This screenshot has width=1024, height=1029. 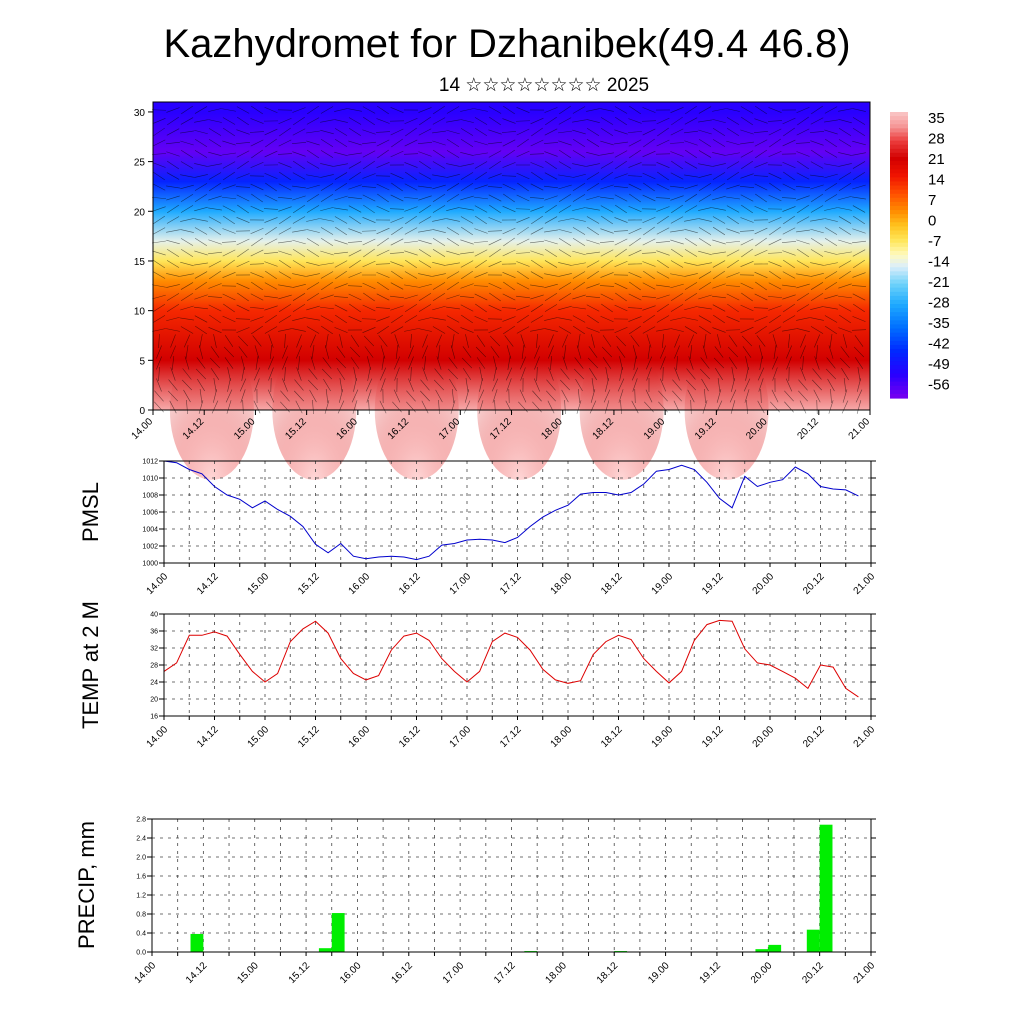 I want to click on x-tick-label: 17.12, so click(x=511, y=584).